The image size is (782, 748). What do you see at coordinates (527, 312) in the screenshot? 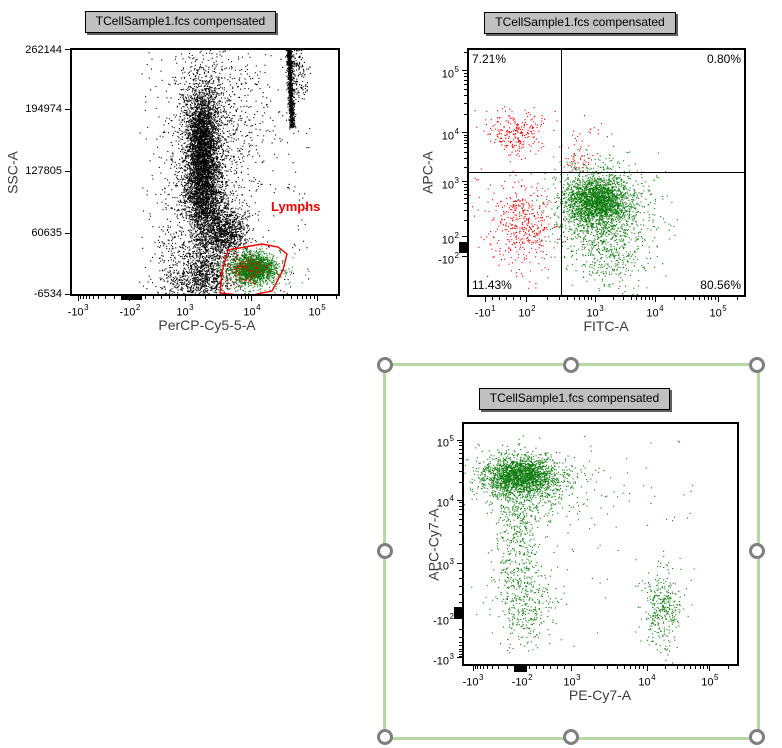
I see `x-axis-tick-label: 10²` at bounding box center [527, 312].